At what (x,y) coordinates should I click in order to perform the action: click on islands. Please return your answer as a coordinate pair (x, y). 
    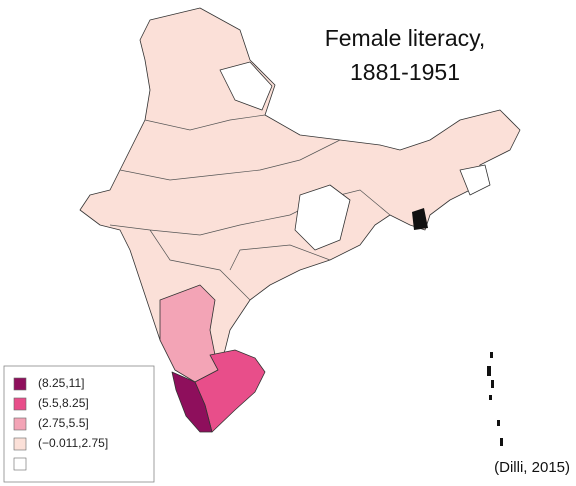
    Looking at the image, I should click on (495, 399).